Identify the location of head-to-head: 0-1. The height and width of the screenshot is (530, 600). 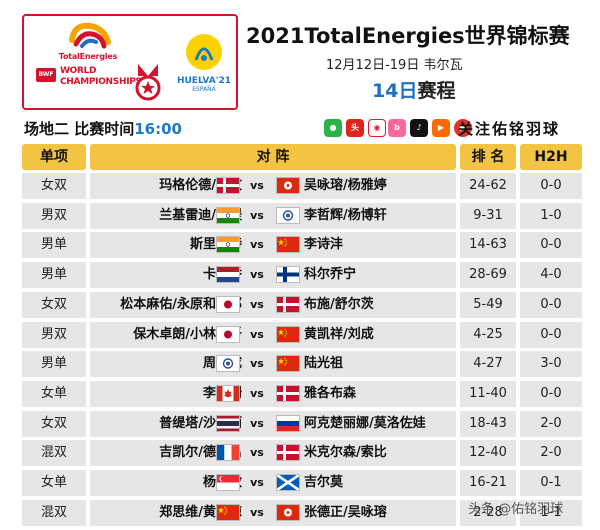
(551, 483).